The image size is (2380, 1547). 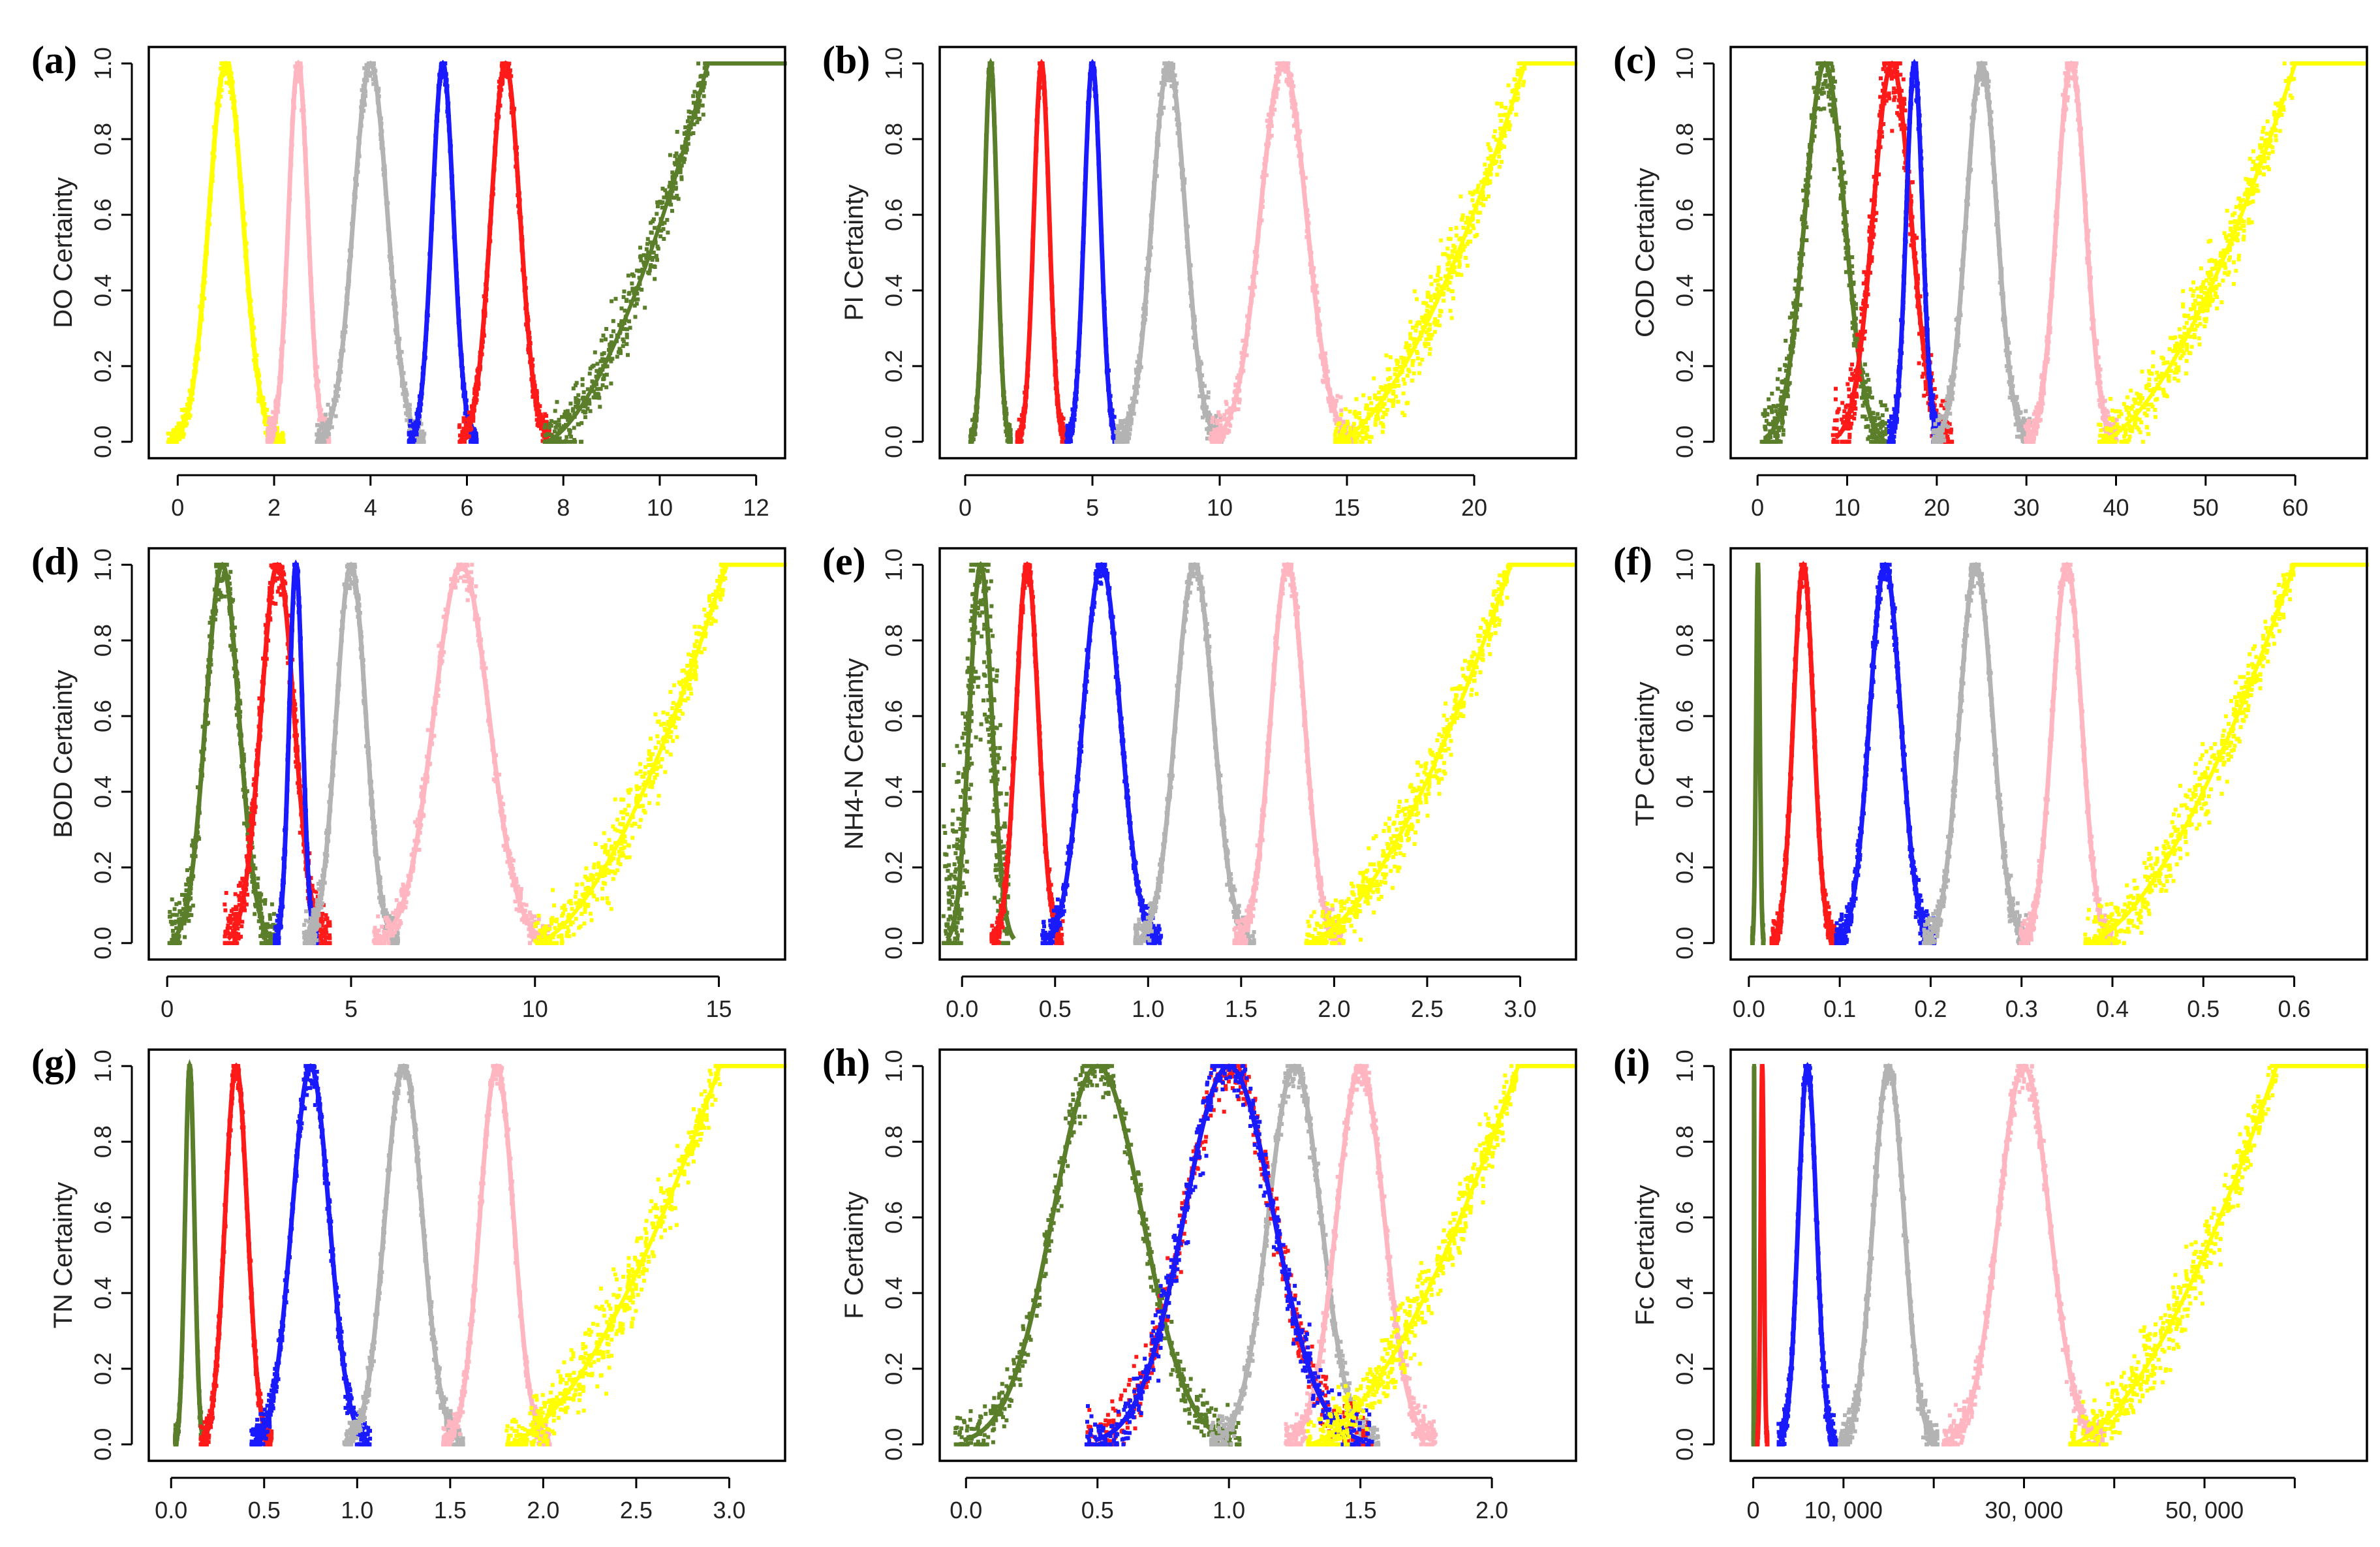 I want to click on series-gray, so click(x=1169, y=252).